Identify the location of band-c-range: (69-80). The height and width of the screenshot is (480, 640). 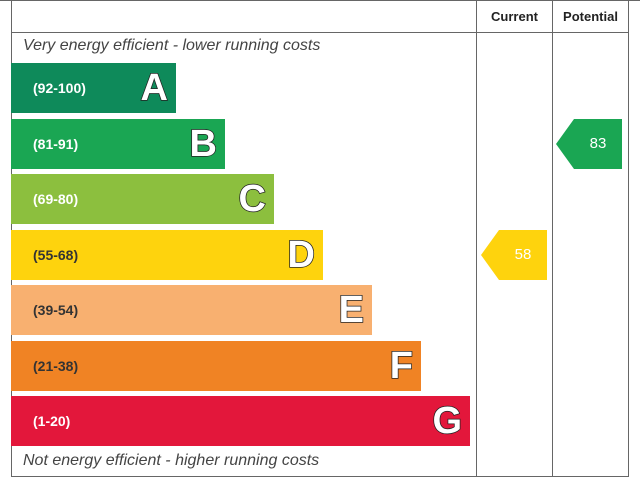
(56, 199).